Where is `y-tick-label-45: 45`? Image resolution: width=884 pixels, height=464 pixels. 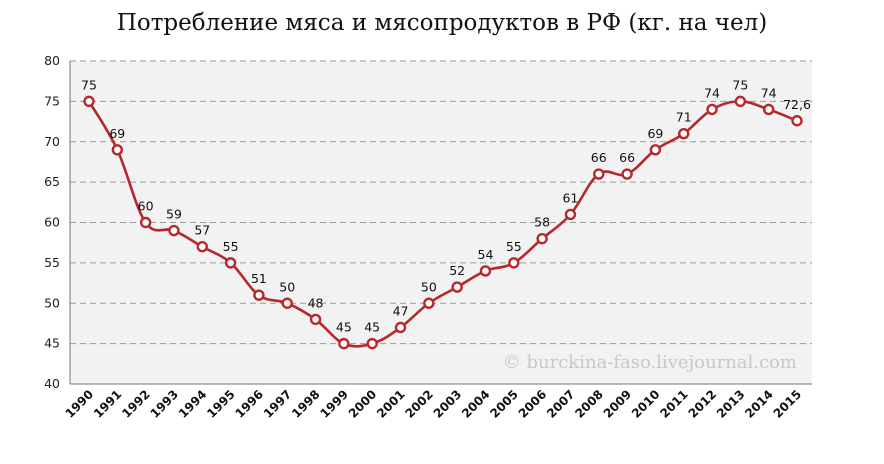
y-tick-label-45: 45 is located at coordinates (52, 343).